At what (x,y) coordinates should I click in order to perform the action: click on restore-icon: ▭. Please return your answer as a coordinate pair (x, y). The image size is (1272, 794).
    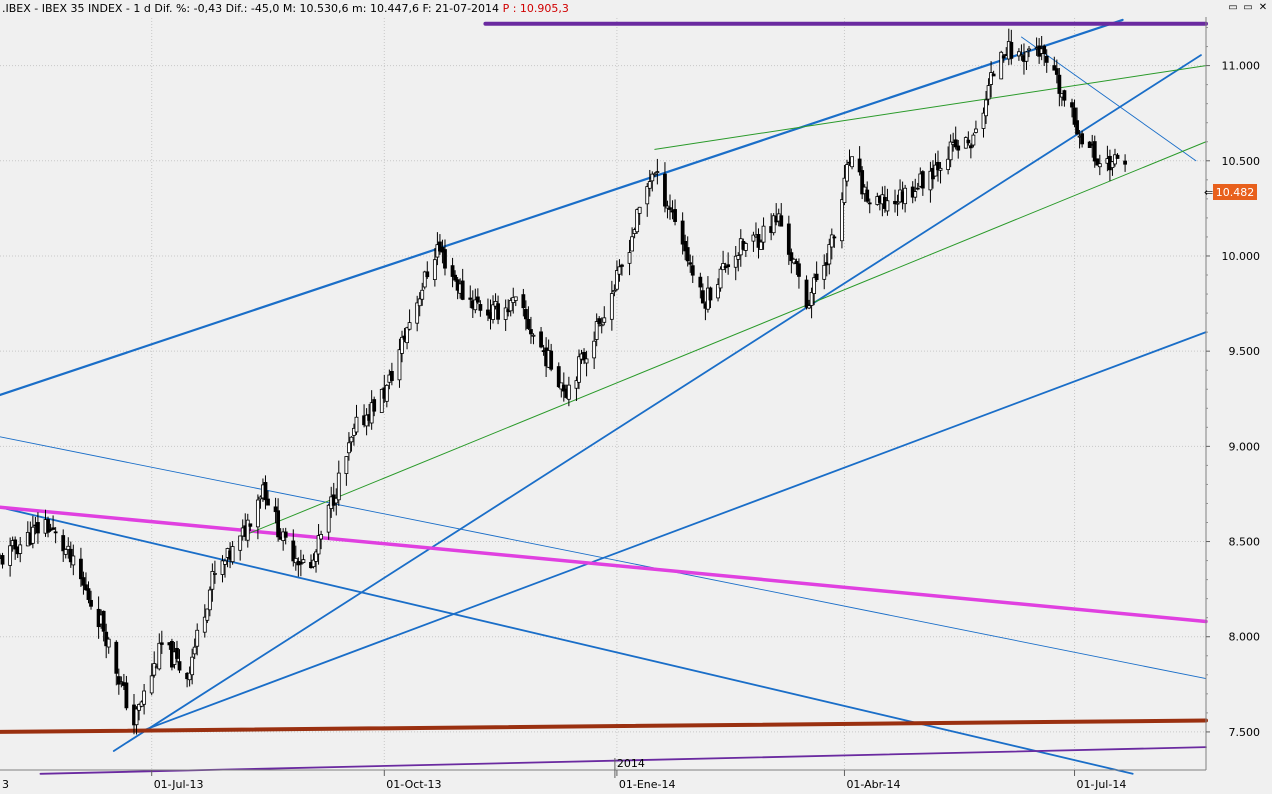
    Looking at the image, I should click on (1248, 7).